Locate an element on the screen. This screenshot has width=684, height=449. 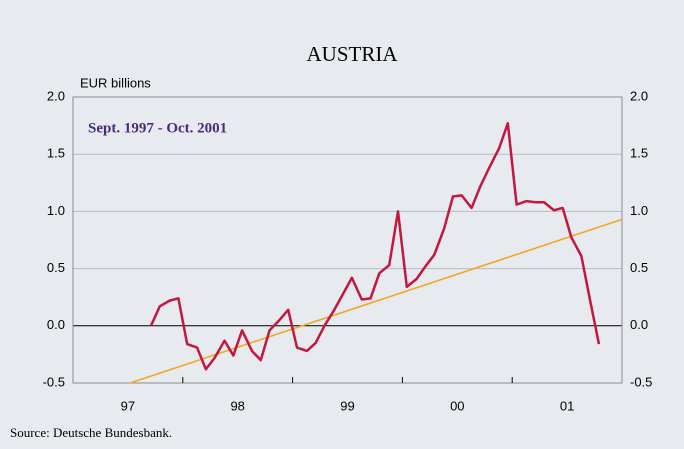
y-axis-label: EUR billions is located at coordinates (115, 82).